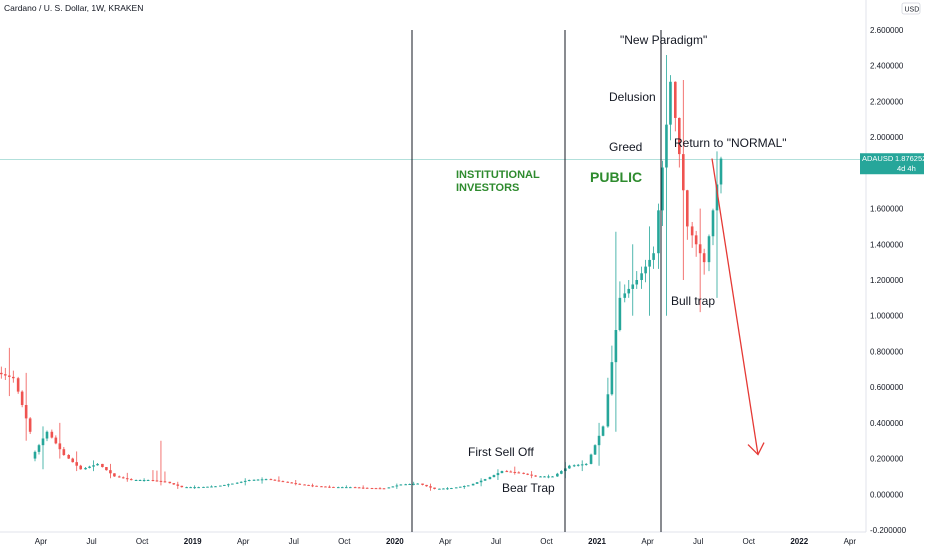  Describe the element at coordinates (487, 188) in the screenshot. I see `annotation-institutional-line2: INVESTORS` at that location.